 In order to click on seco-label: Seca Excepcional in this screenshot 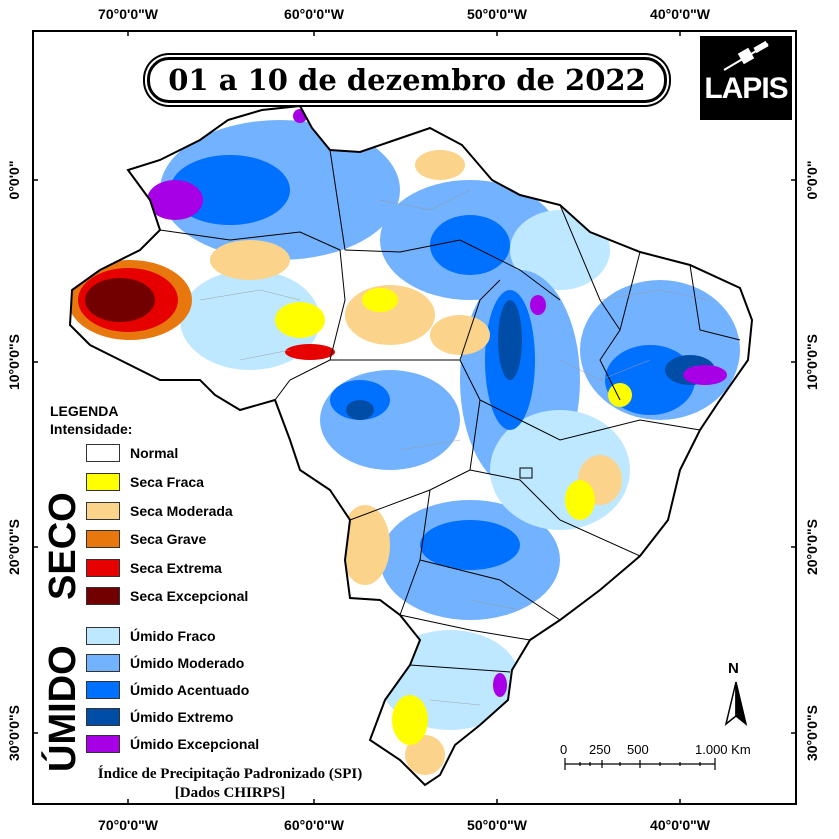, I will do `click(189, 596)`.